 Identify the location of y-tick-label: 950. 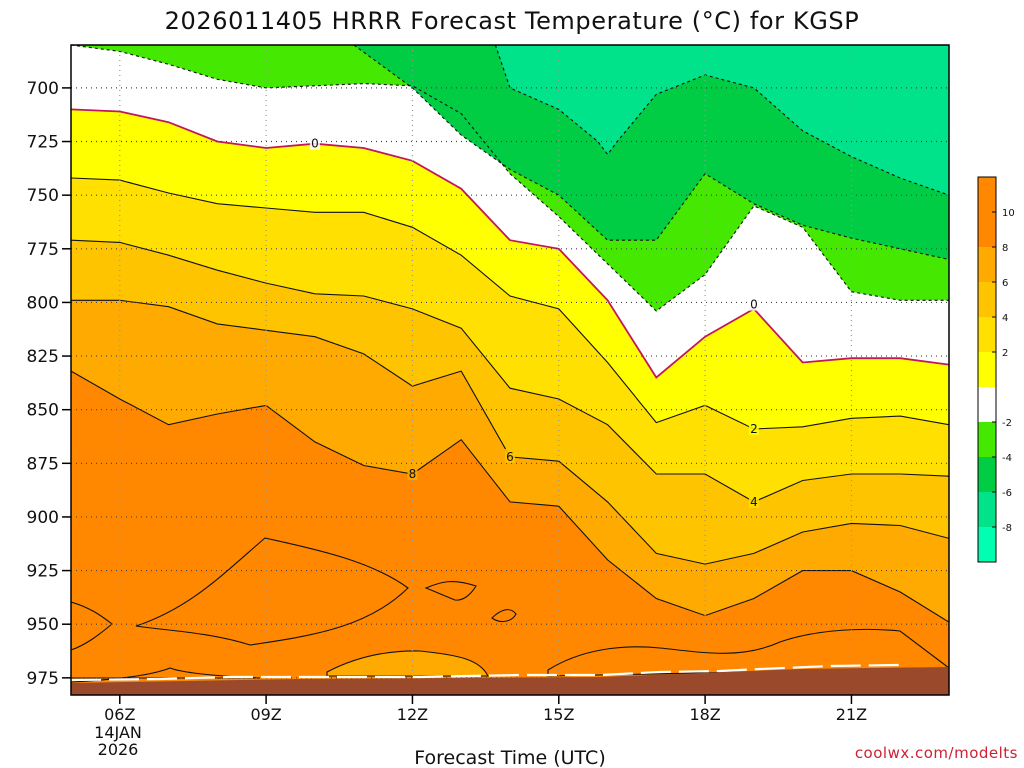
(43, 625).